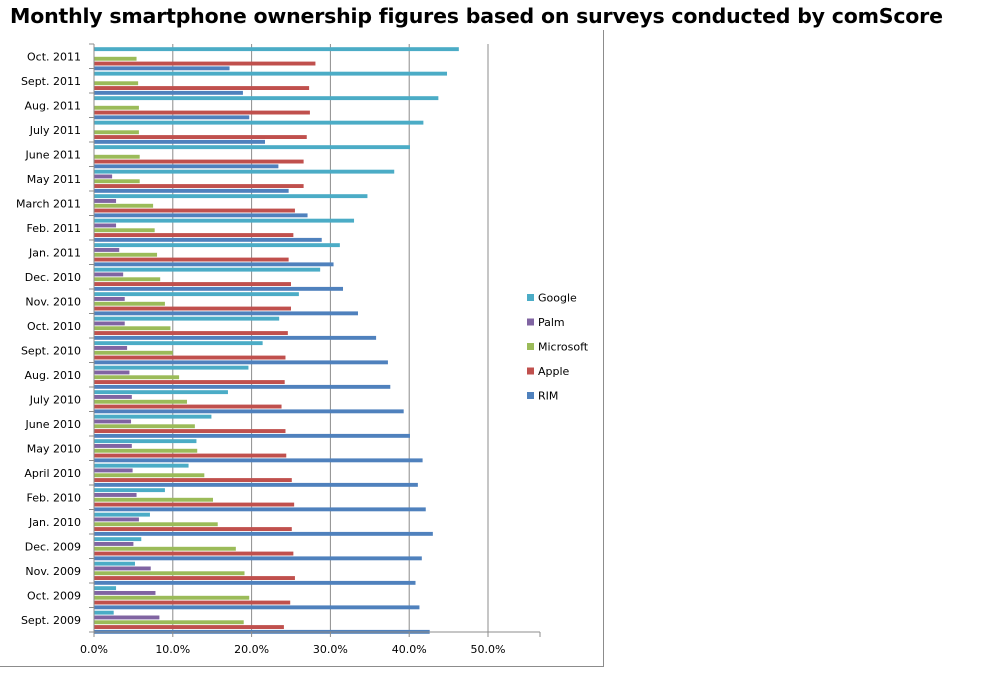  I want to click on x-tick-label: 10.0%, so click(172, 649).